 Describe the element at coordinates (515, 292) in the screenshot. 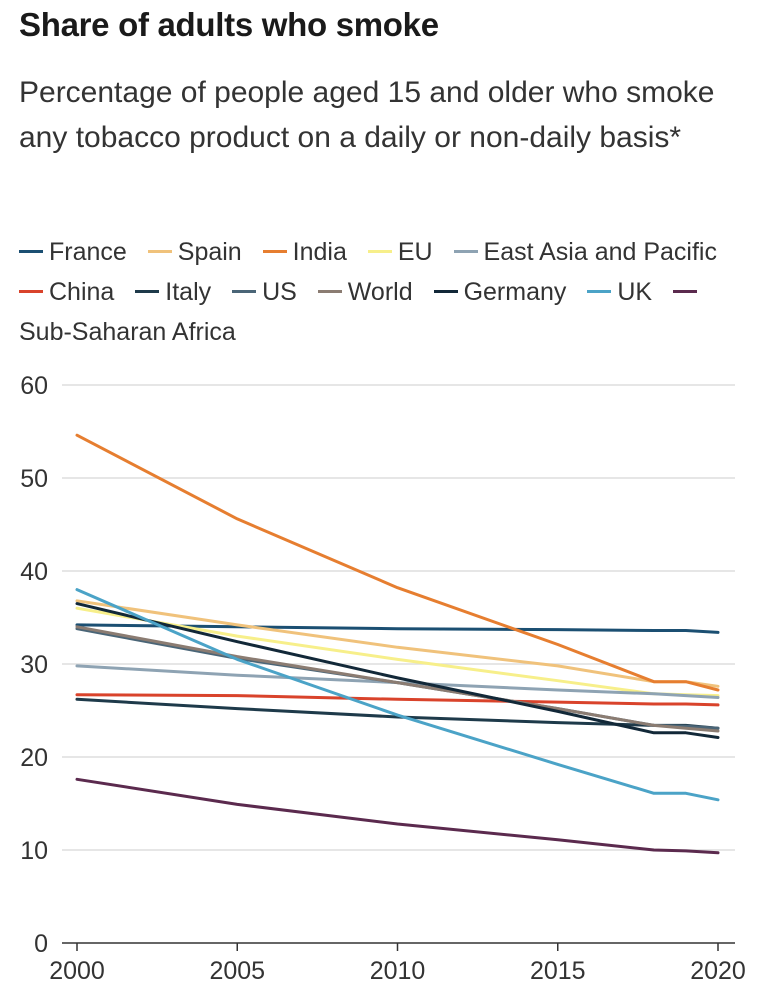

I see `legend-label: Germany` at that location.